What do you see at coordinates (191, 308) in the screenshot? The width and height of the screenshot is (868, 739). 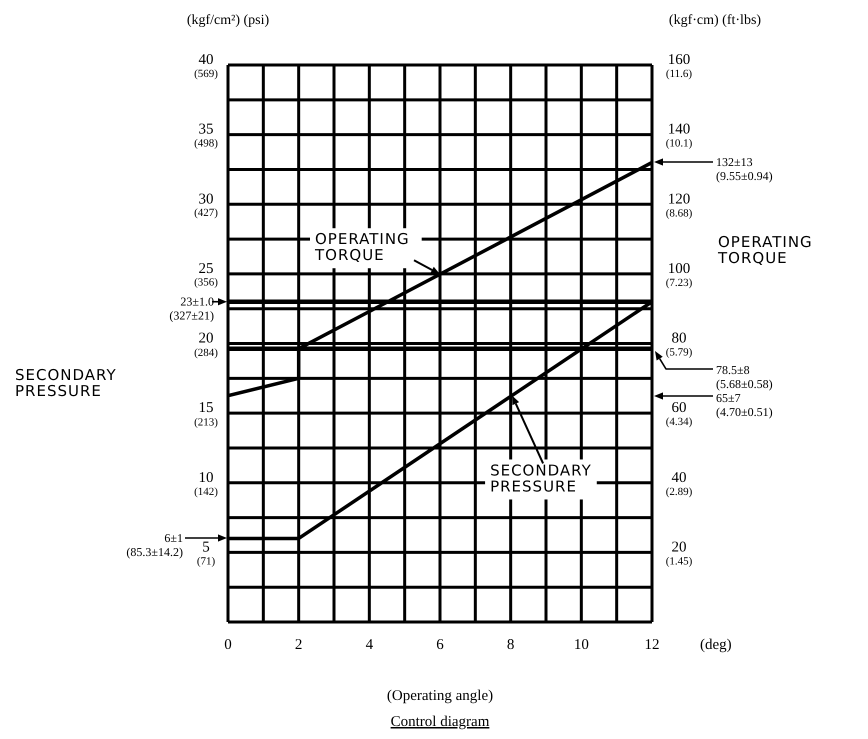 I see `ref-line-label: 23±1.0 (327±21)` at bounding box center [191, 308].